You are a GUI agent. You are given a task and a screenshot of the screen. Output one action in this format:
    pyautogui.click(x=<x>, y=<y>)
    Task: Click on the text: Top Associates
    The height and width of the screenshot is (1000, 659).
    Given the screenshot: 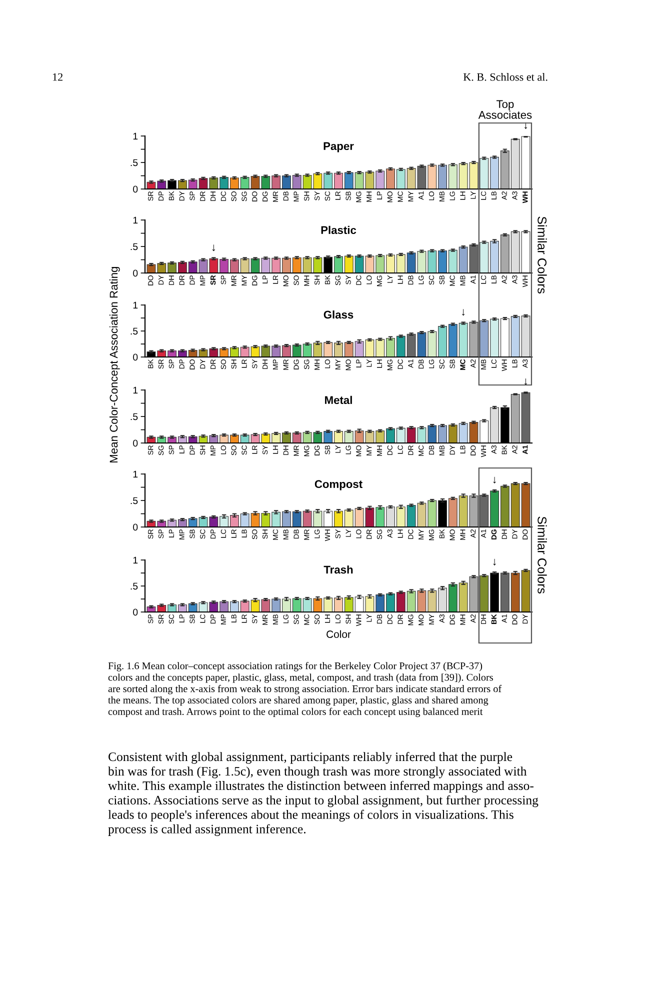 What is the action you would take?
    pyautogui.click(x=505, y=109)
    